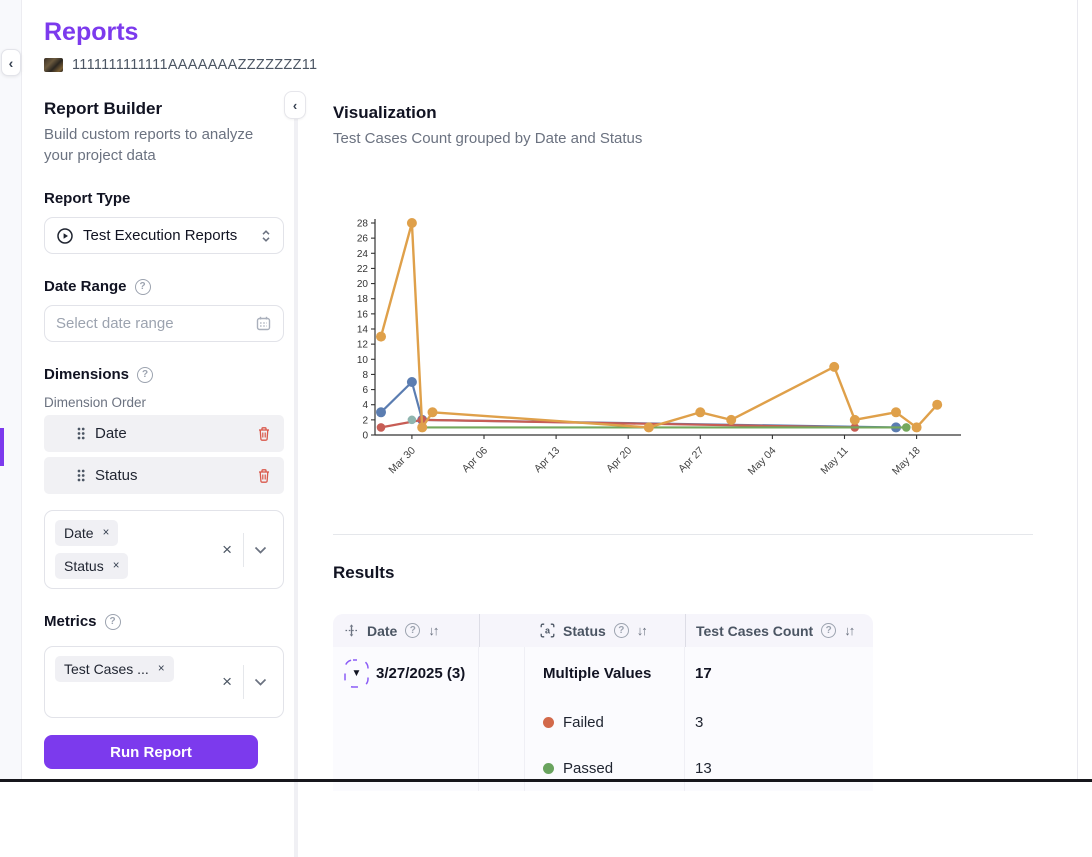 The image size is (1092, 857). I want to click on svg-text: 10, so click(363, 360).